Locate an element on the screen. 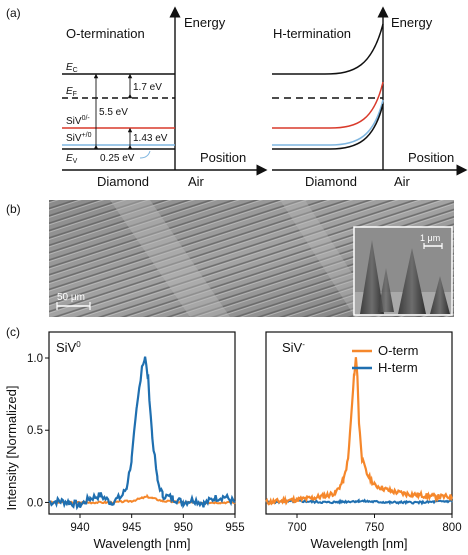 The height and width of the screenshot is (555, 468). spectrum-left-xtick-label: 955 is located at coordinates (234, 528).